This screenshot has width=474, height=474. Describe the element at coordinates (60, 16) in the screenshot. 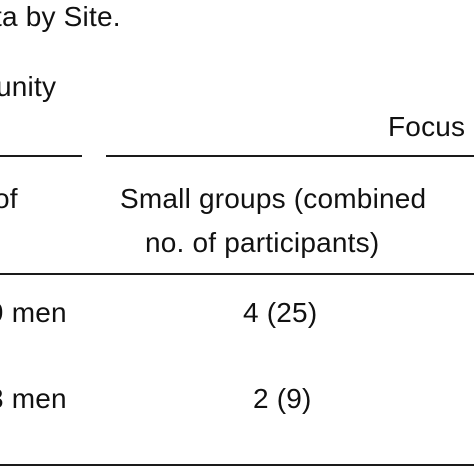

I see `table-caption: ta by Site.` at that location.